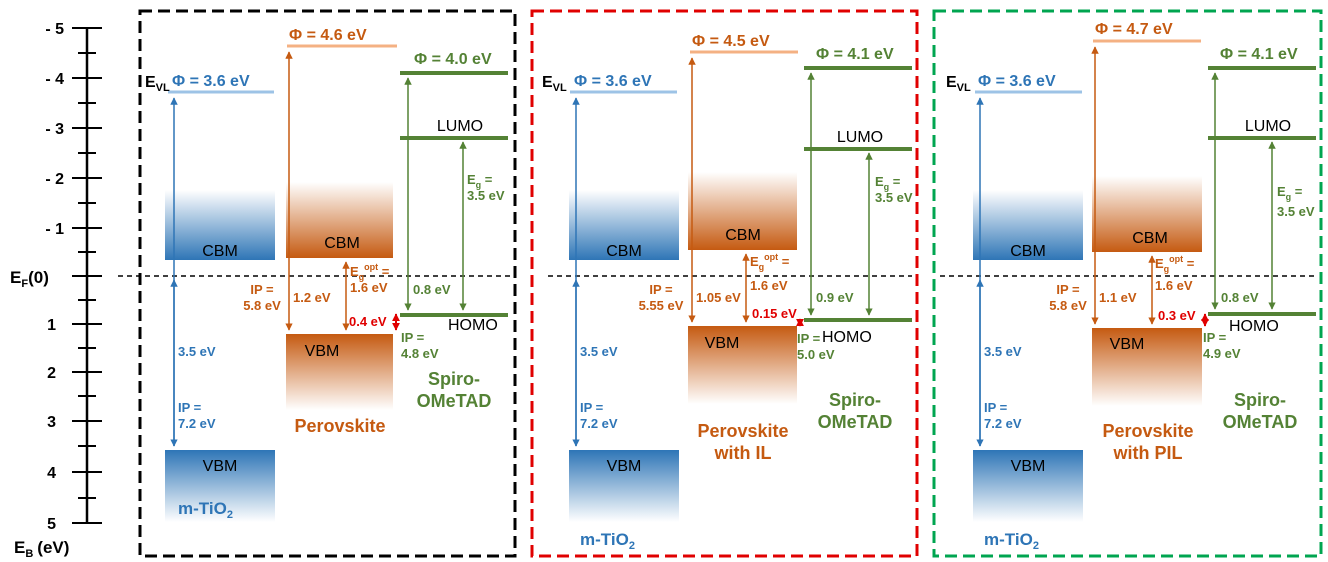 Image resolution: width=1328 pixels, height=562 pixels. I want to click on perovskite-work-function: Φ = 4.6 eV, so click(328, 35).